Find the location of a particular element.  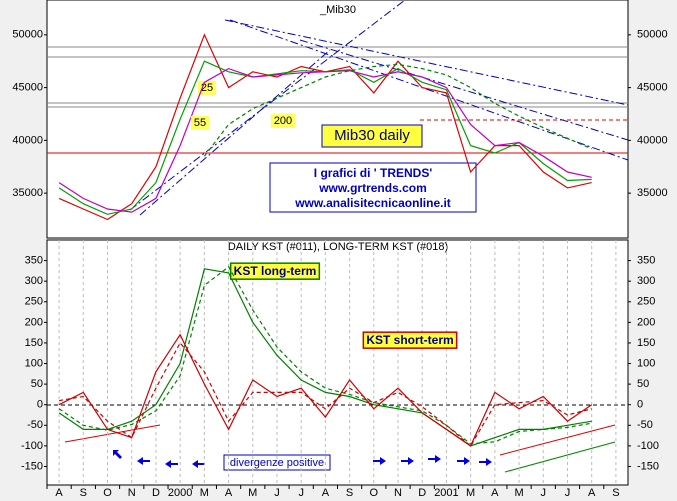

series-label: KST short-term is located at coordinates (409, 340).